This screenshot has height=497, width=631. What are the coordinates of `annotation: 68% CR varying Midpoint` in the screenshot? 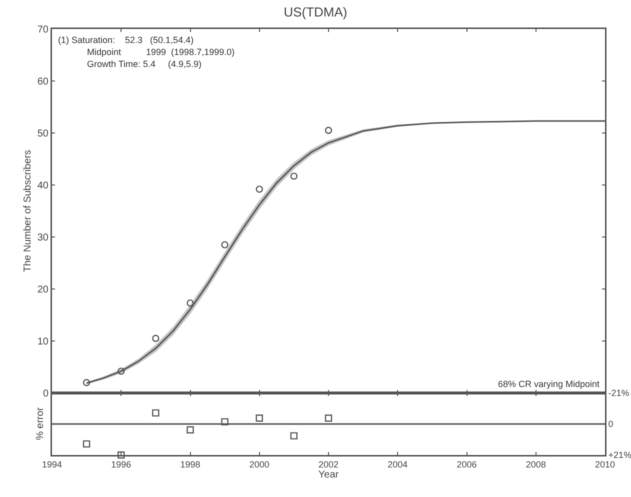 It's located at (549, 384).